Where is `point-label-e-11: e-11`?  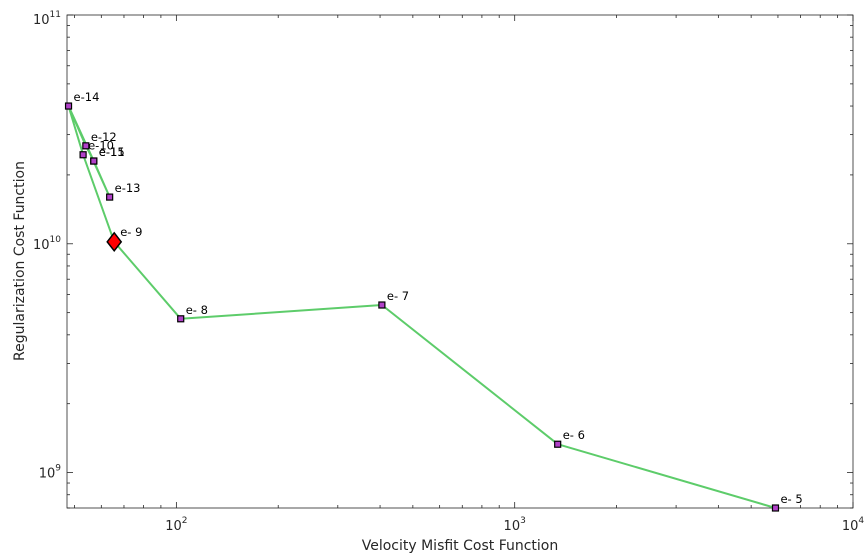
point-label-e-11: e-11 is located at coordinates (112, 152).